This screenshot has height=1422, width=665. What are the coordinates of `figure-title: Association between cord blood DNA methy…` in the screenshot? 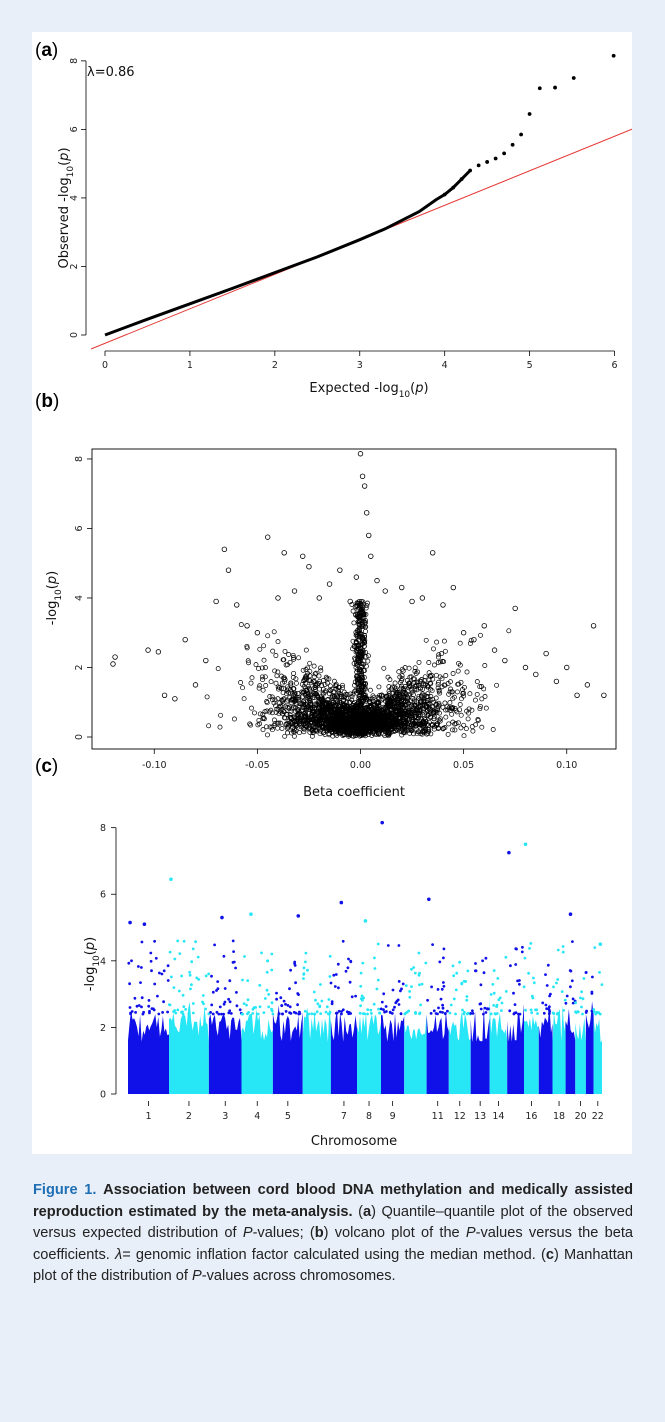 It's located at (333, 1201).